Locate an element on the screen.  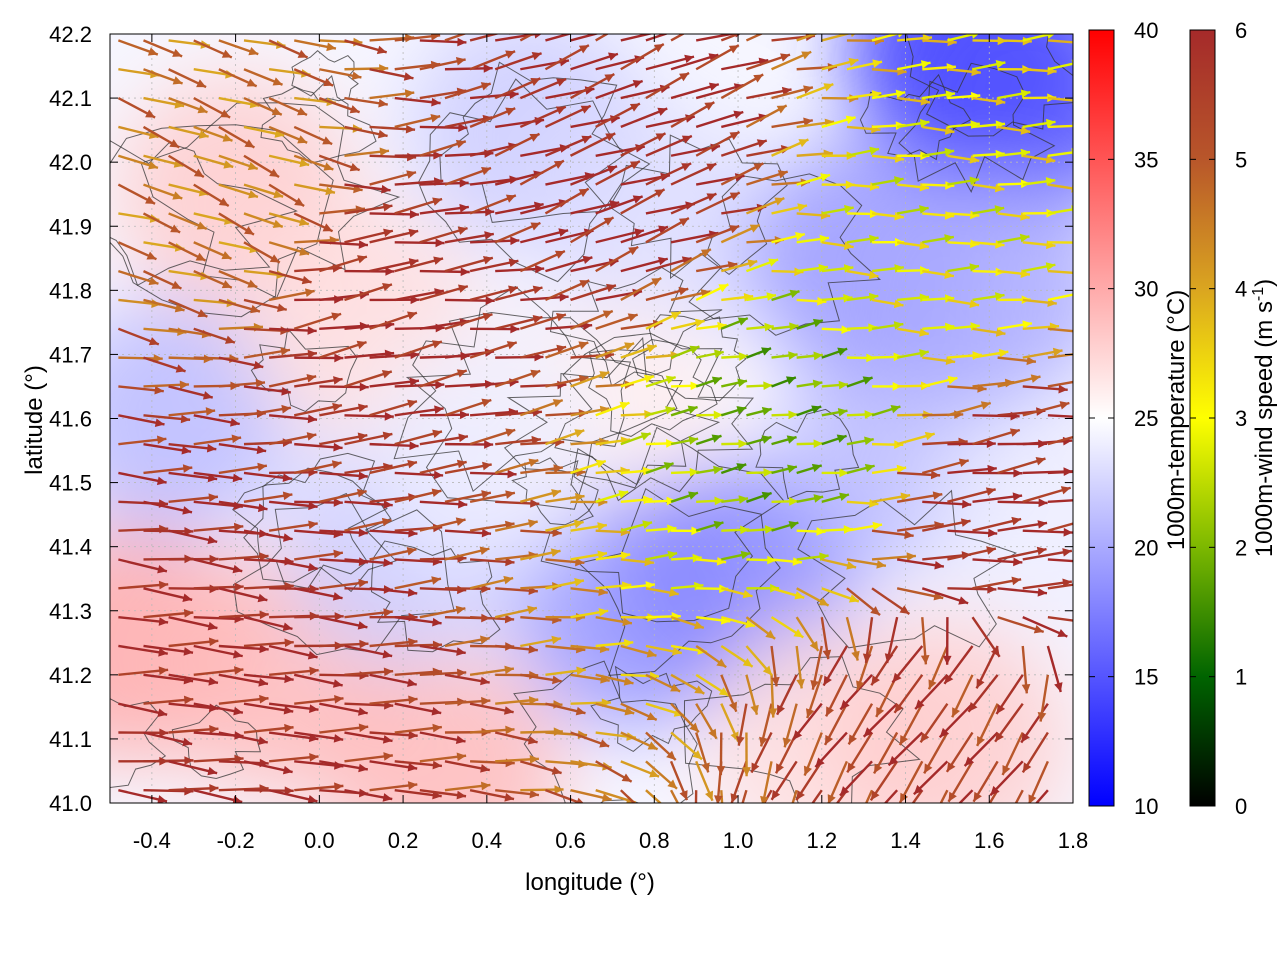
temperature-colorbar-tick-label: 10 is located at coordinates (1146, 806).